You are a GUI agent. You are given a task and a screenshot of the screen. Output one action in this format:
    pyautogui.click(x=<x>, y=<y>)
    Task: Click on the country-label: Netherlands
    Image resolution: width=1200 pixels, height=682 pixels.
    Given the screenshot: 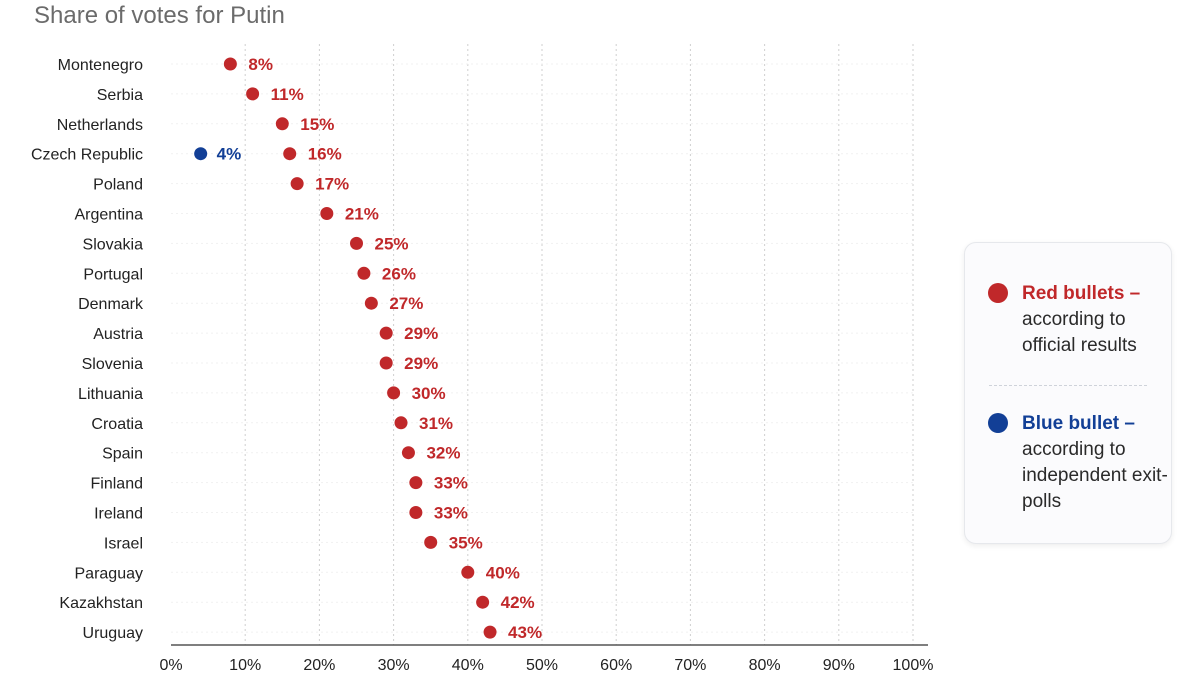 What is the action you would take?
    pyautogui.click(x=100, y=125)
    